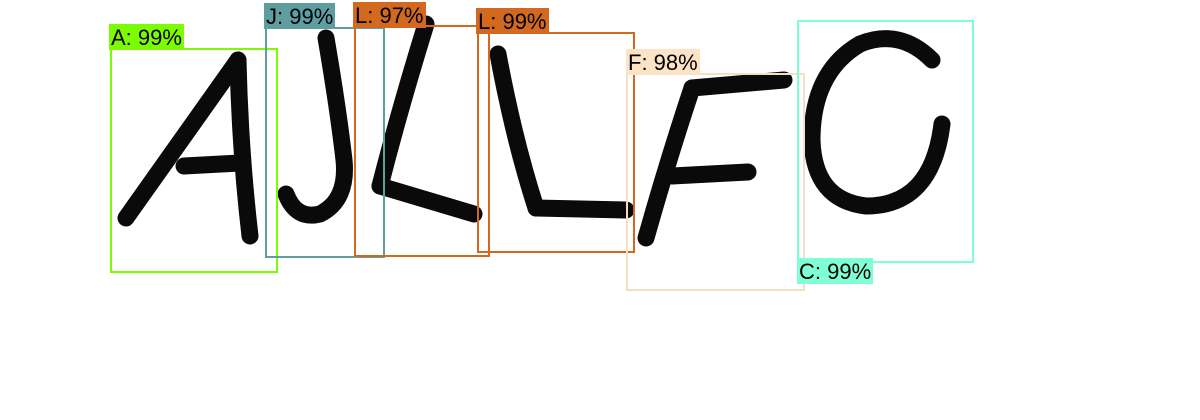 This screenshot has height=420, width=1200. What do you see at coordinates (188, 148) in the screenshot?
I see `glyph-a` at bounding box center [188, 148].